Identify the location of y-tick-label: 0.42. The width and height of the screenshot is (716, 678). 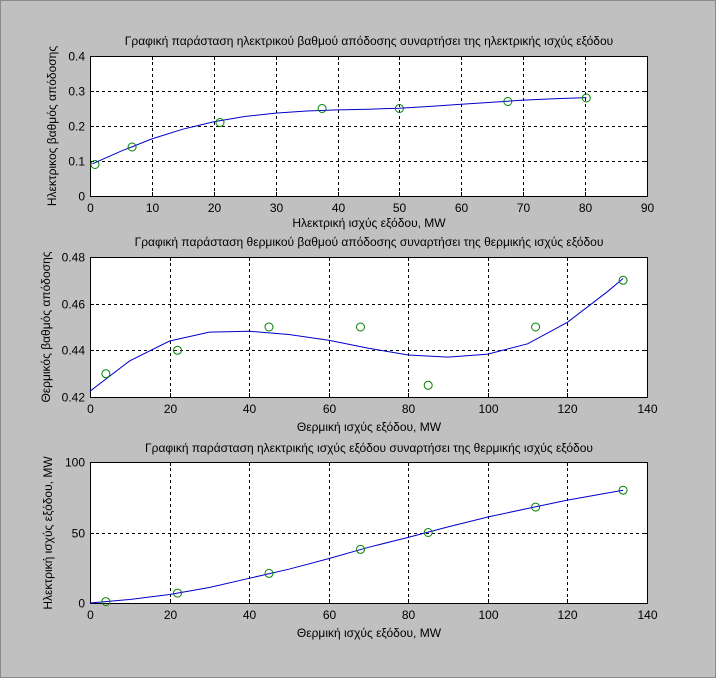
(74, 398).